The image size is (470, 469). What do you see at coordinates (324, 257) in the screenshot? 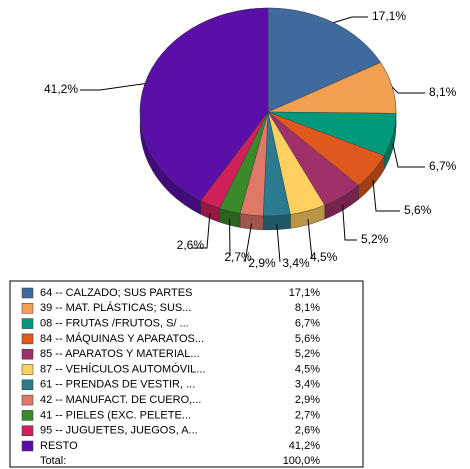
I see `data-label: 4,5%` at bounding box center [324, 257].